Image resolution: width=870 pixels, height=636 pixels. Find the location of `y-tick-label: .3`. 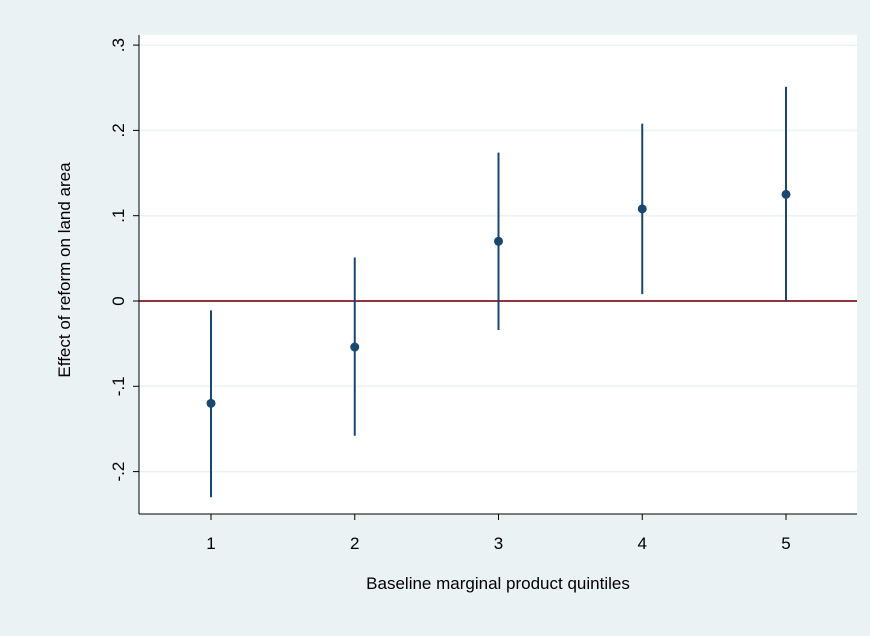

y-tick-label: .3 is located at coordinates (118, 45).